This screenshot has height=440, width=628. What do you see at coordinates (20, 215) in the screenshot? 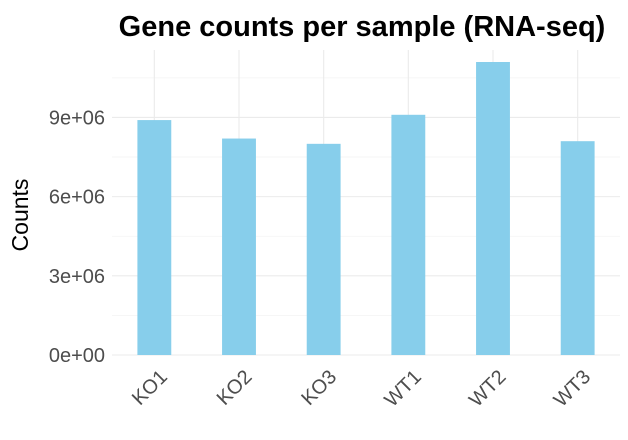
I see `y-axis-label: Counts` at bounding box center [20, 215].